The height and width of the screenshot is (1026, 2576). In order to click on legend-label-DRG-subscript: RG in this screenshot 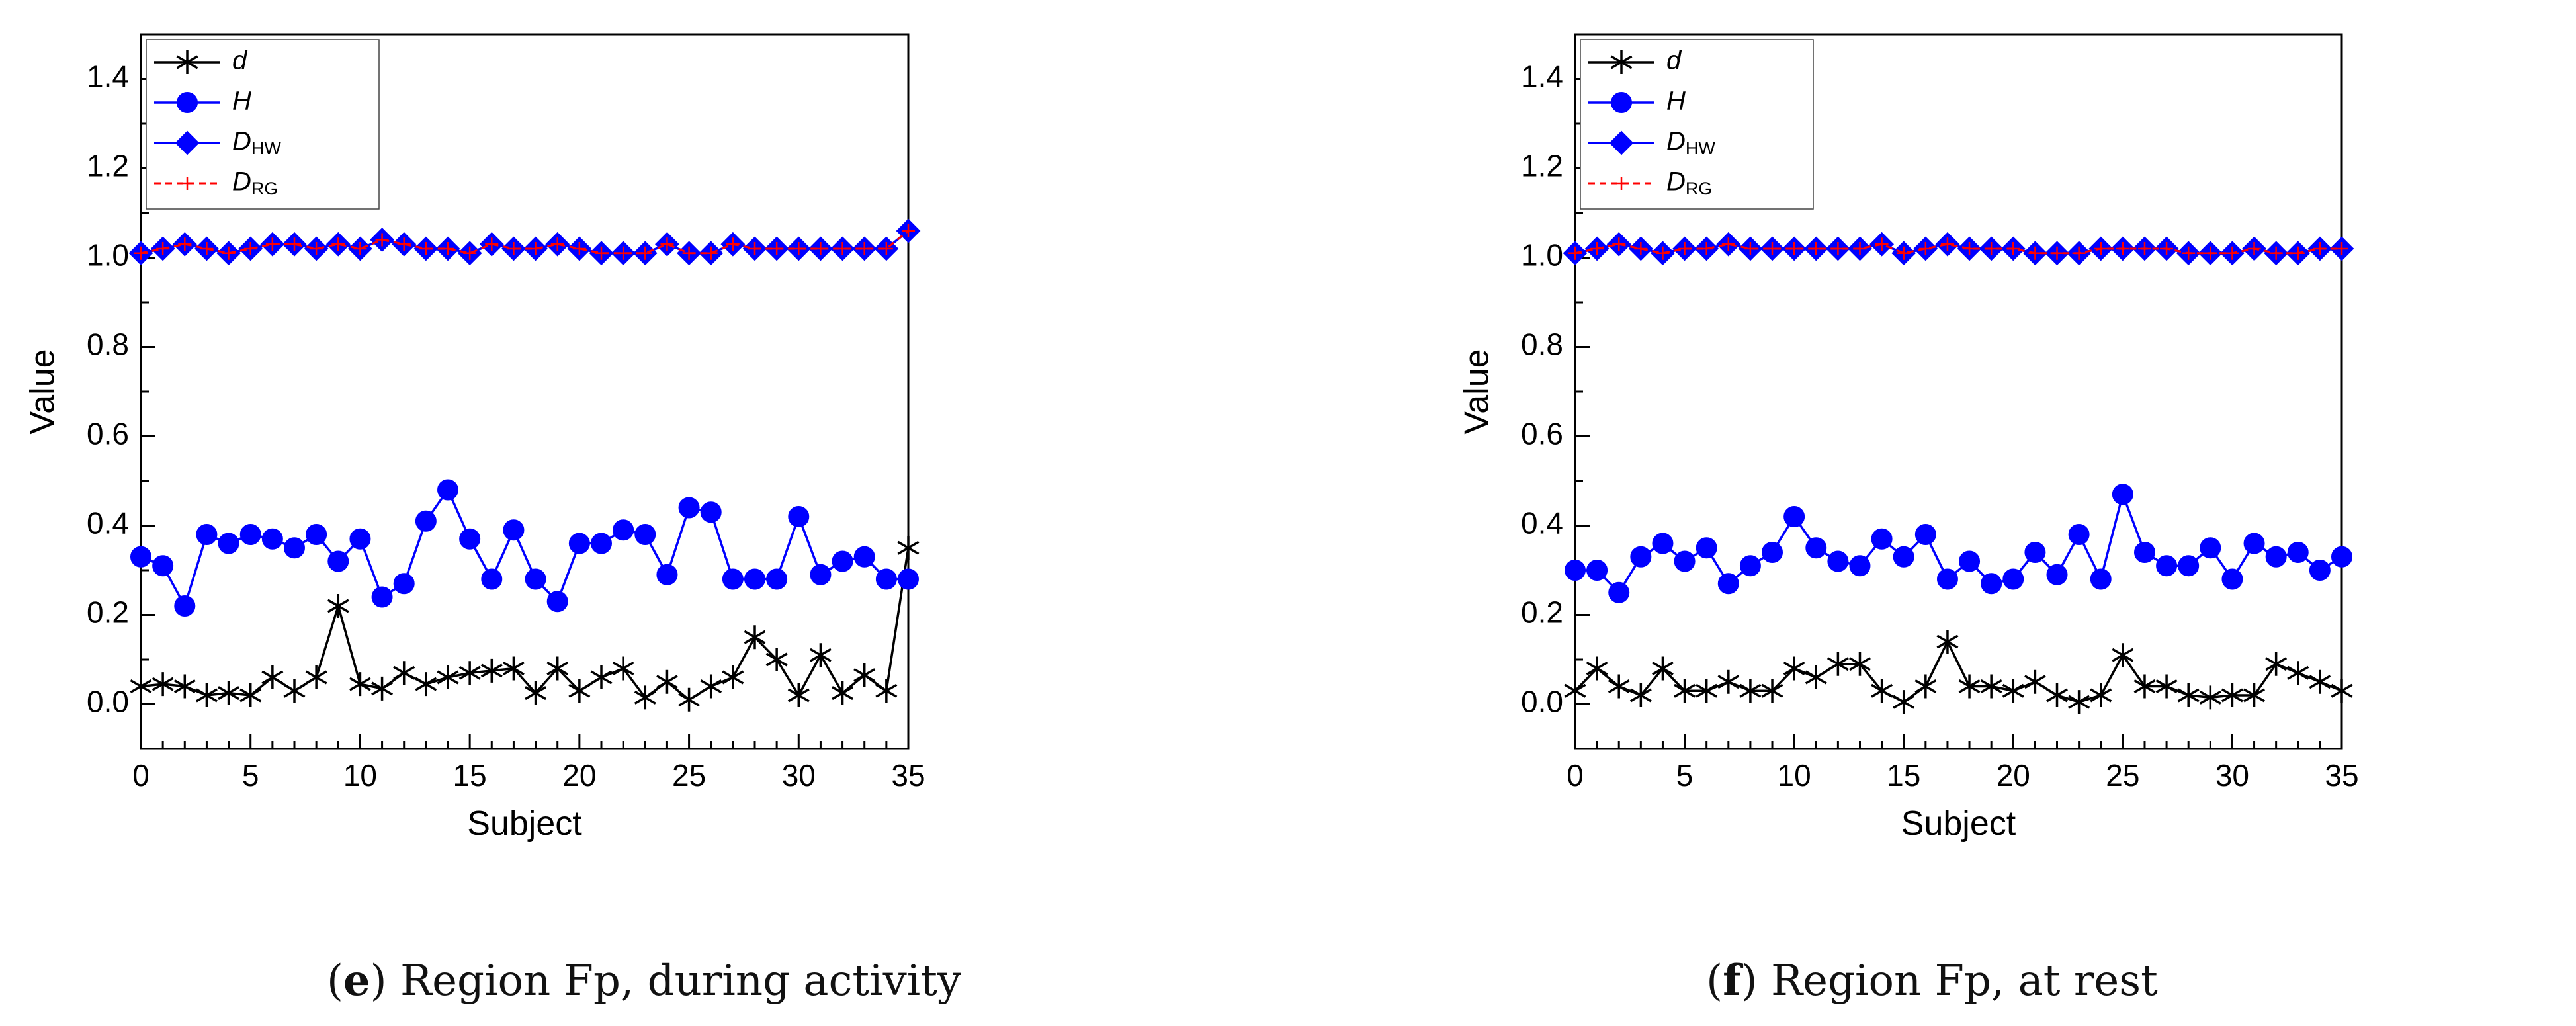, I will do `click(1699, 189)`.